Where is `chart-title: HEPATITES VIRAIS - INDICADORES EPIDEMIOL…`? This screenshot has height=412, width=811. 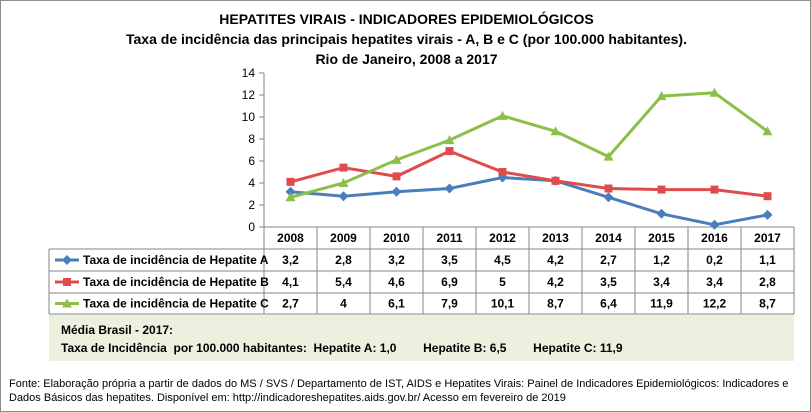
chart-title: HEPATITES VIRAIS - INDICADORES EPIDEMIOL… is located at coordinates (406, 19).